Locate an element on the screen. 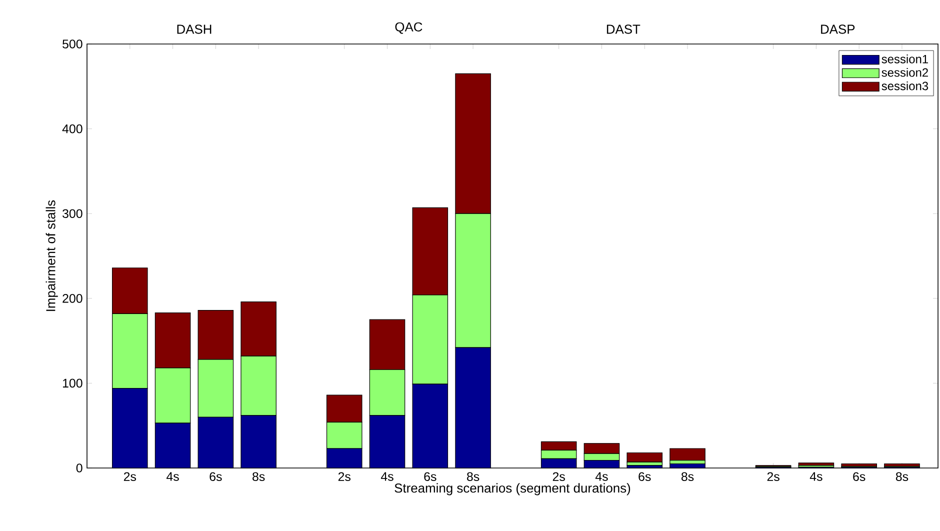 The width and height of the screenshot is (940, 531). text: DASH is located at coordinates (194, 29).